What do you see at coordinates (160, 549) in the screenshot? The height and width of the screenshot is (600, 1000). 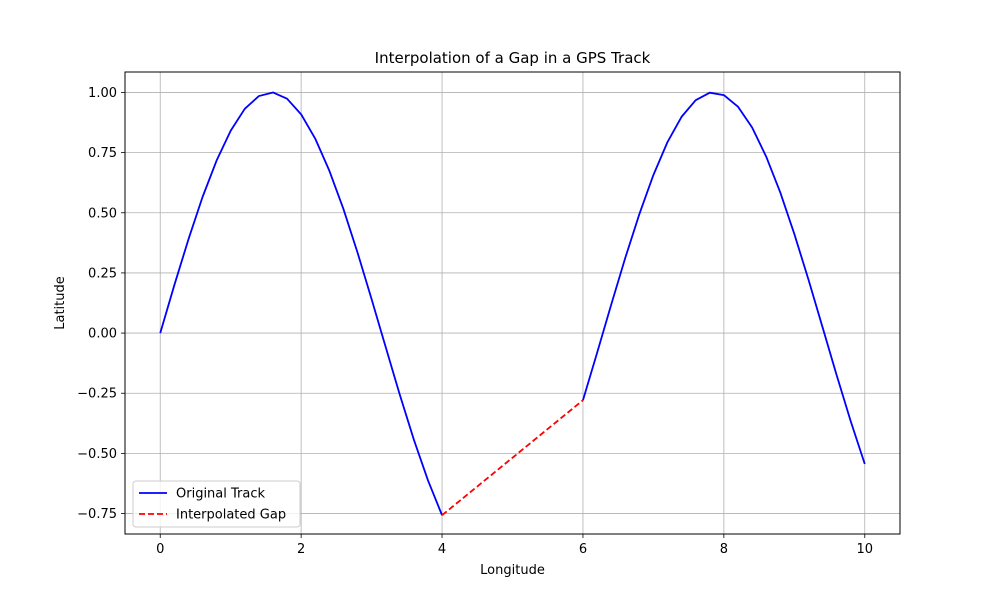 I see `x-tick-label: 0` at bounding box center [160, 549].